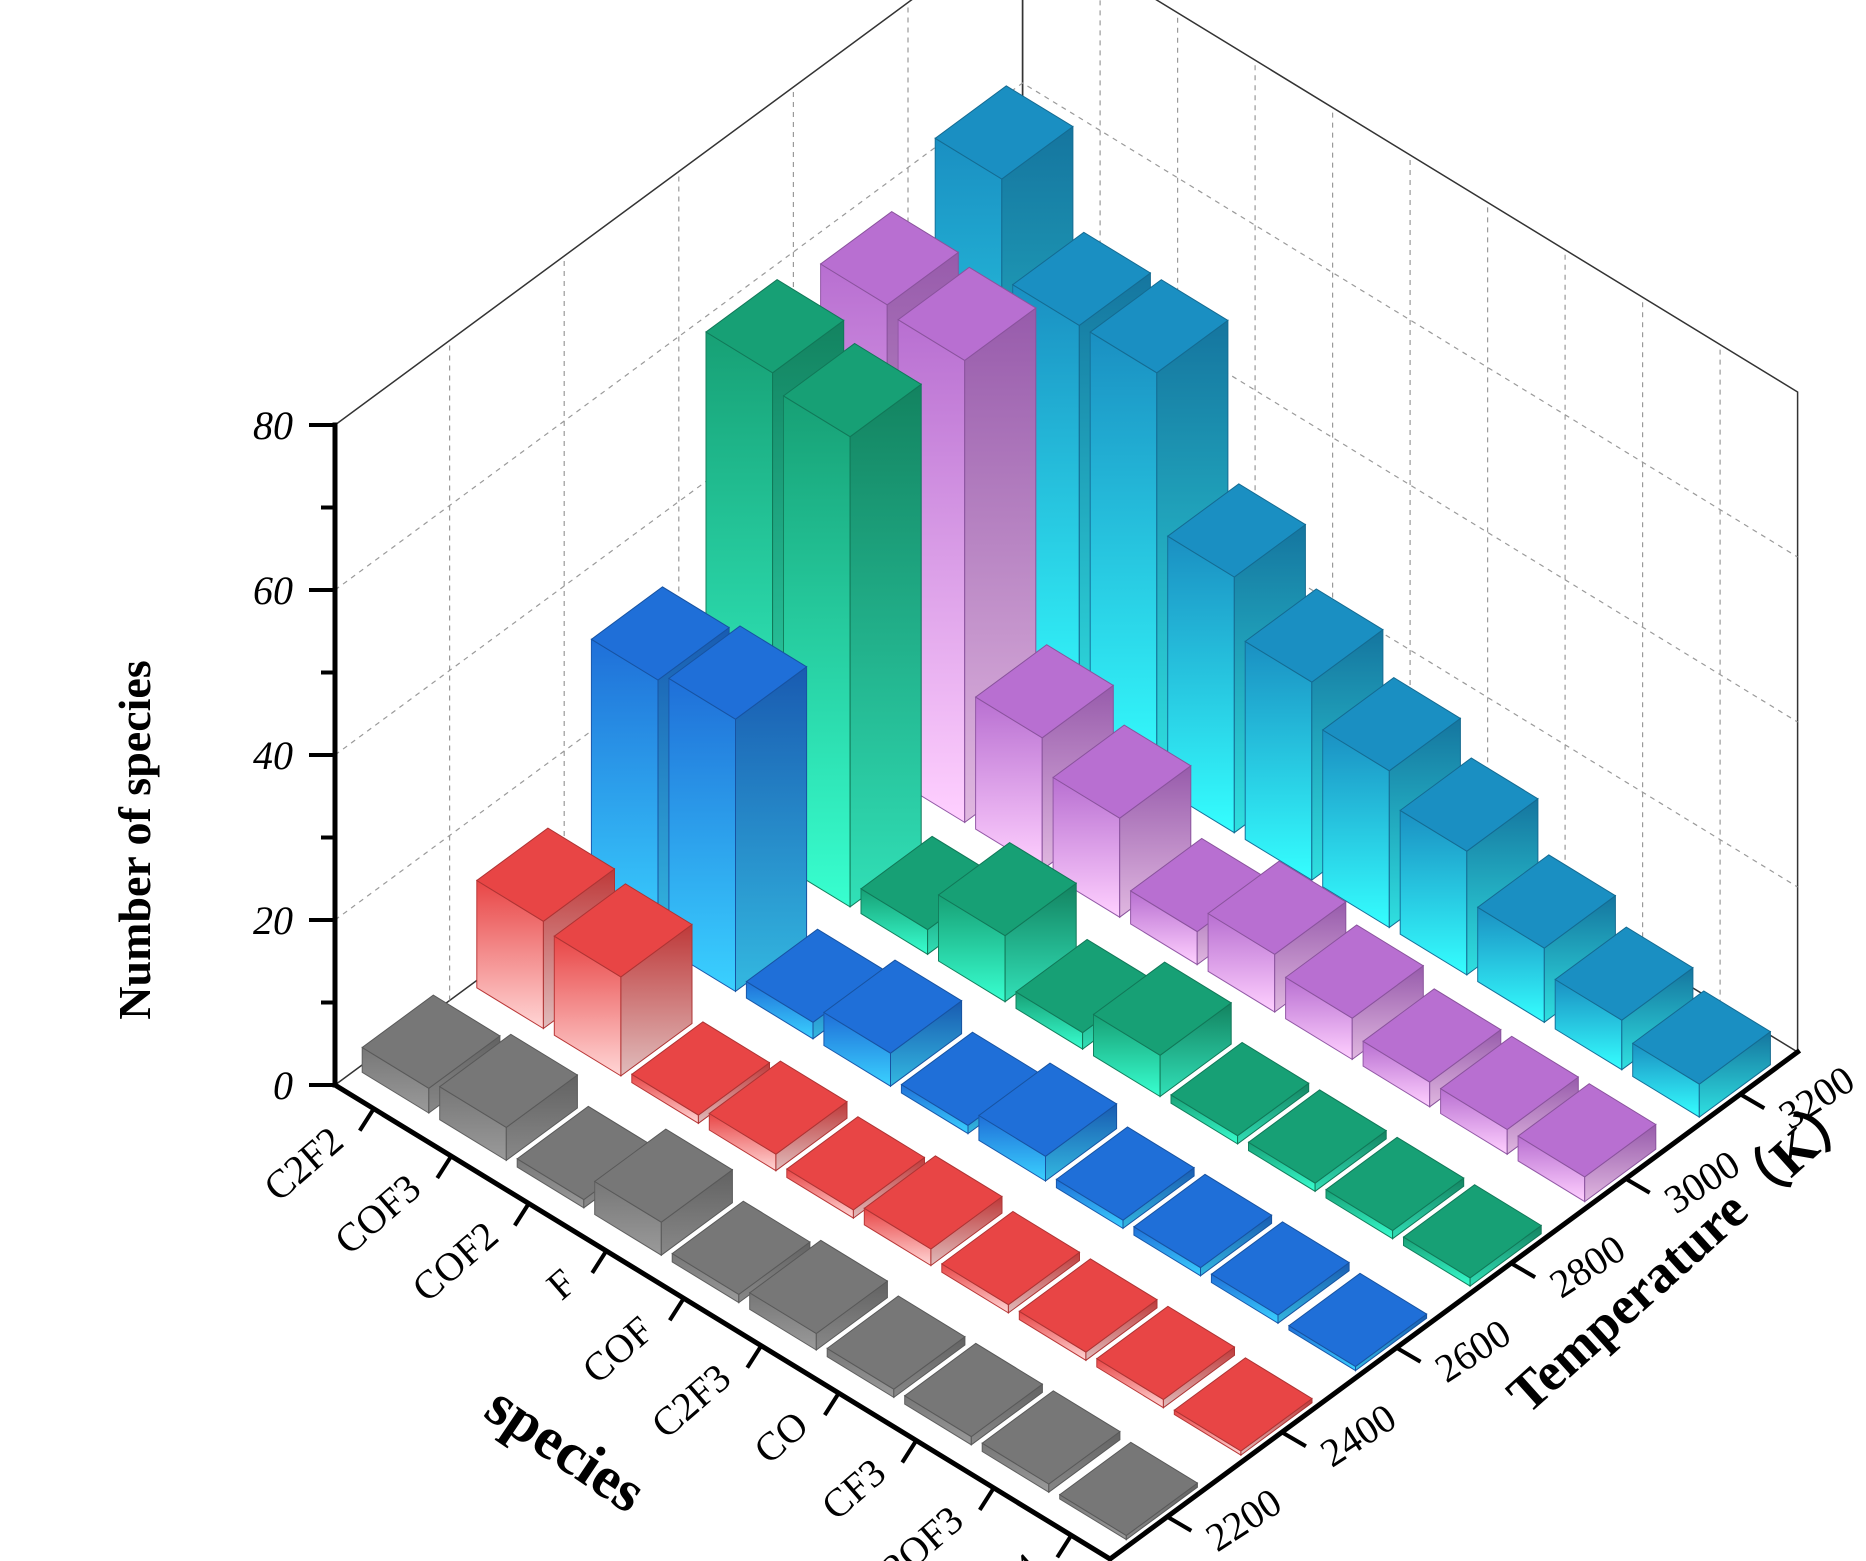  I want to click on bar-2400-C2F3, so click(933, 1211).